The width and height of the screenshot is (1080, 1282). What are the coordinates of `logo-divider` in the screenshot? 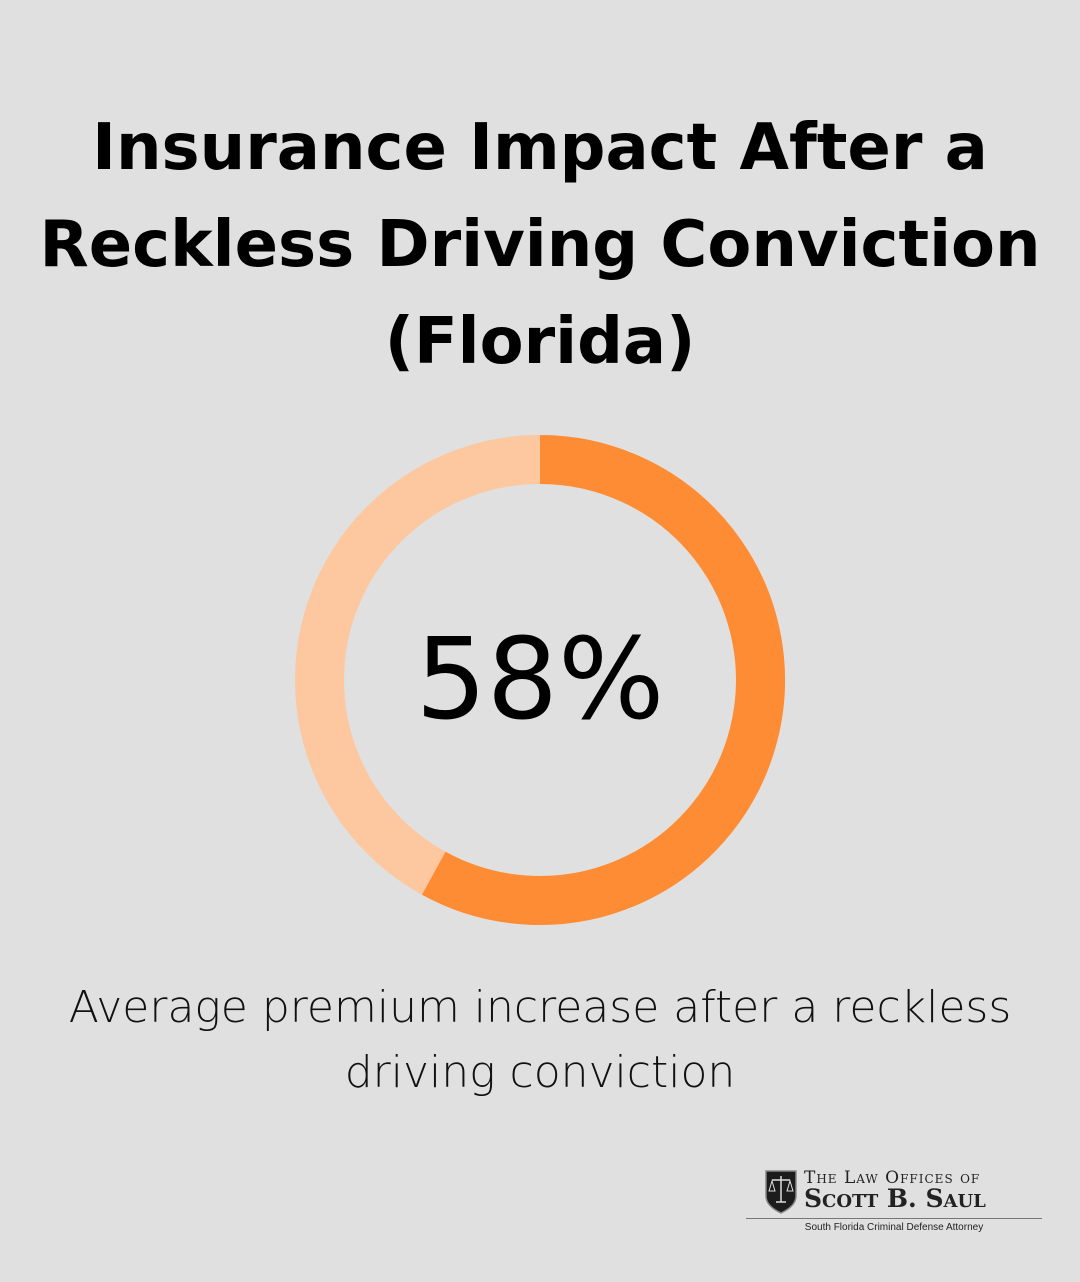 It's located at (894, 1218).